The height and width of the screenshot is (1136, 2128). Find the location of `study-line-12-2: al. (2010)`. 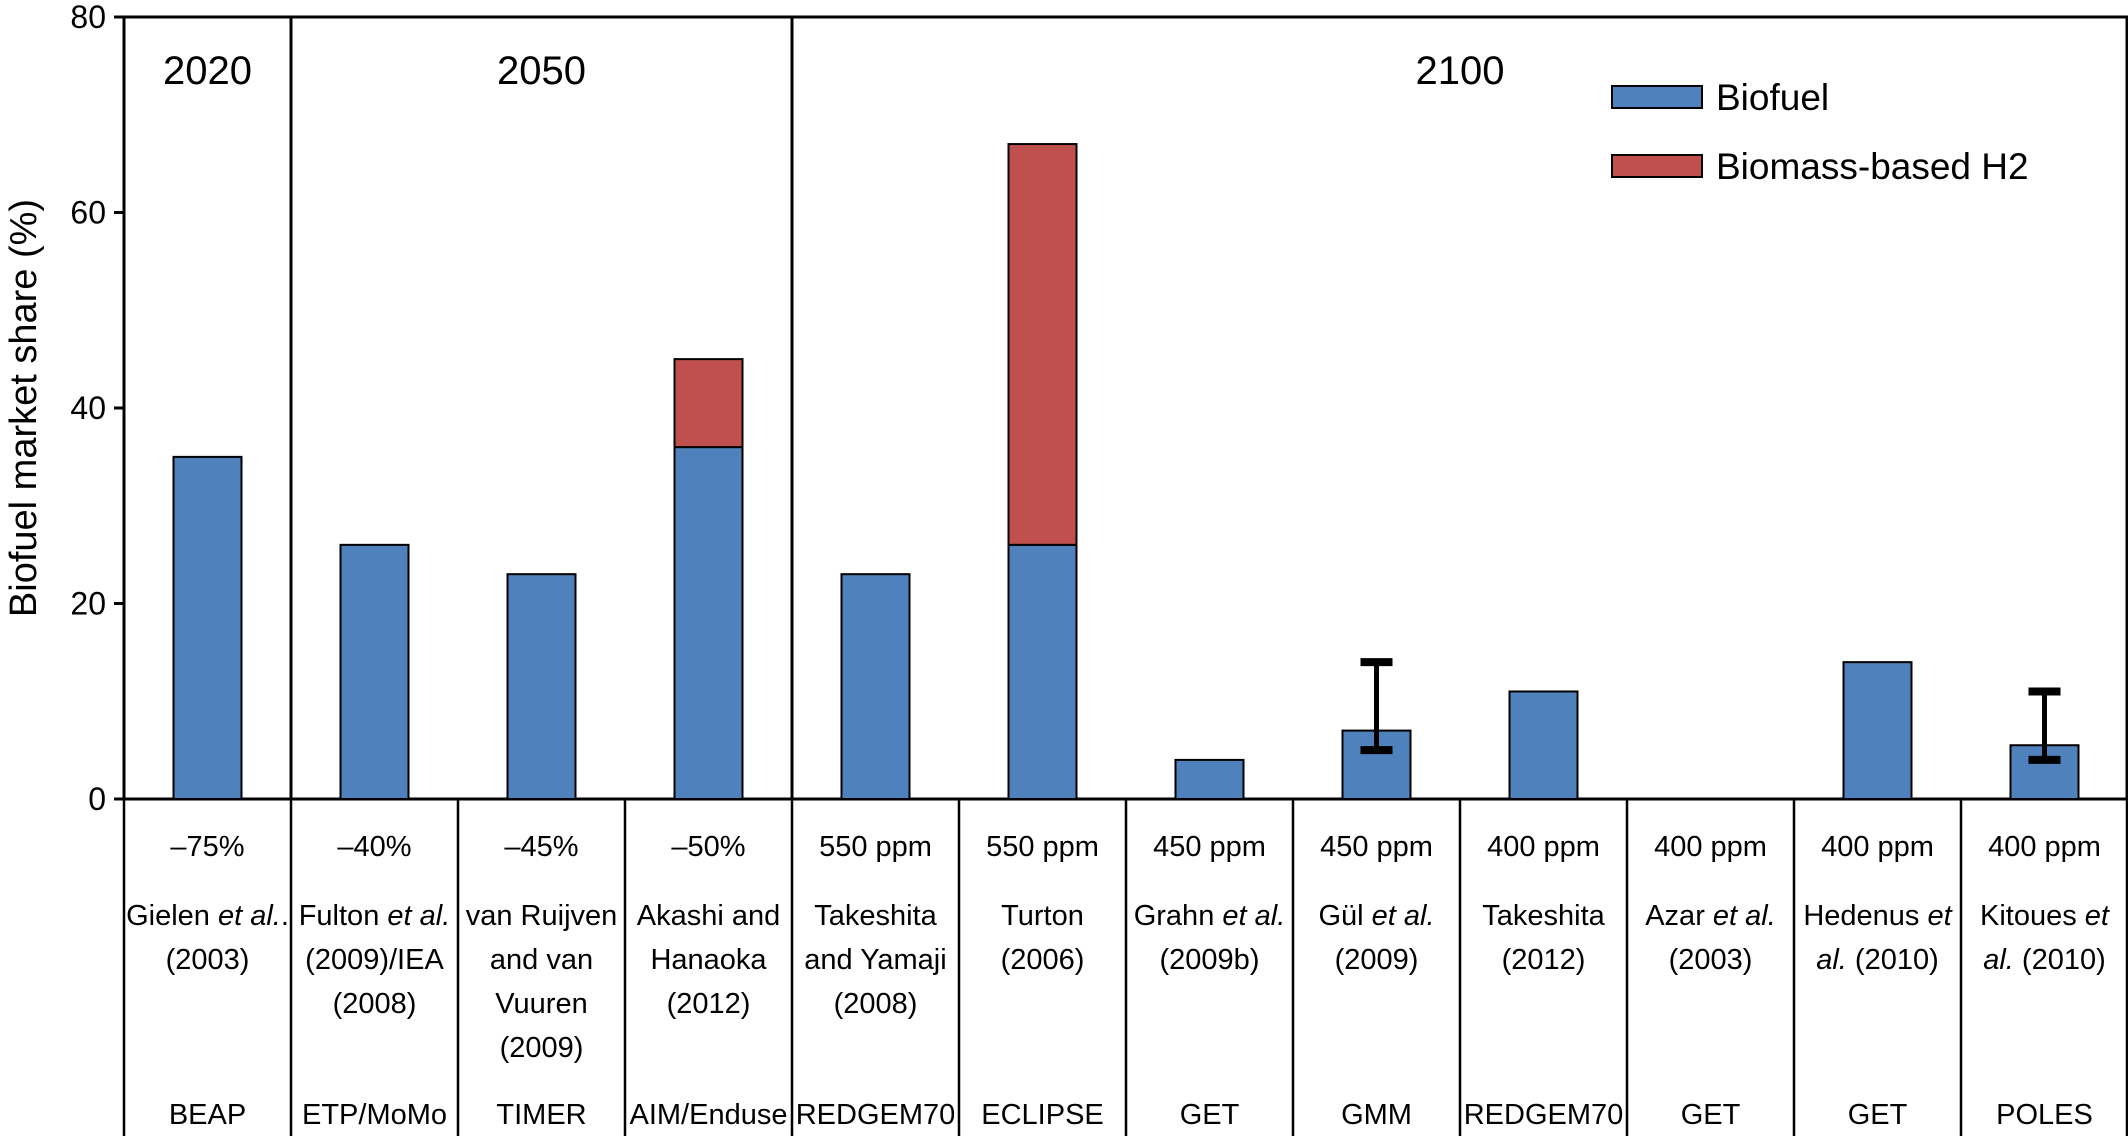

study-line-12-2: al. (2010) is located at coordinates (2044, 960).